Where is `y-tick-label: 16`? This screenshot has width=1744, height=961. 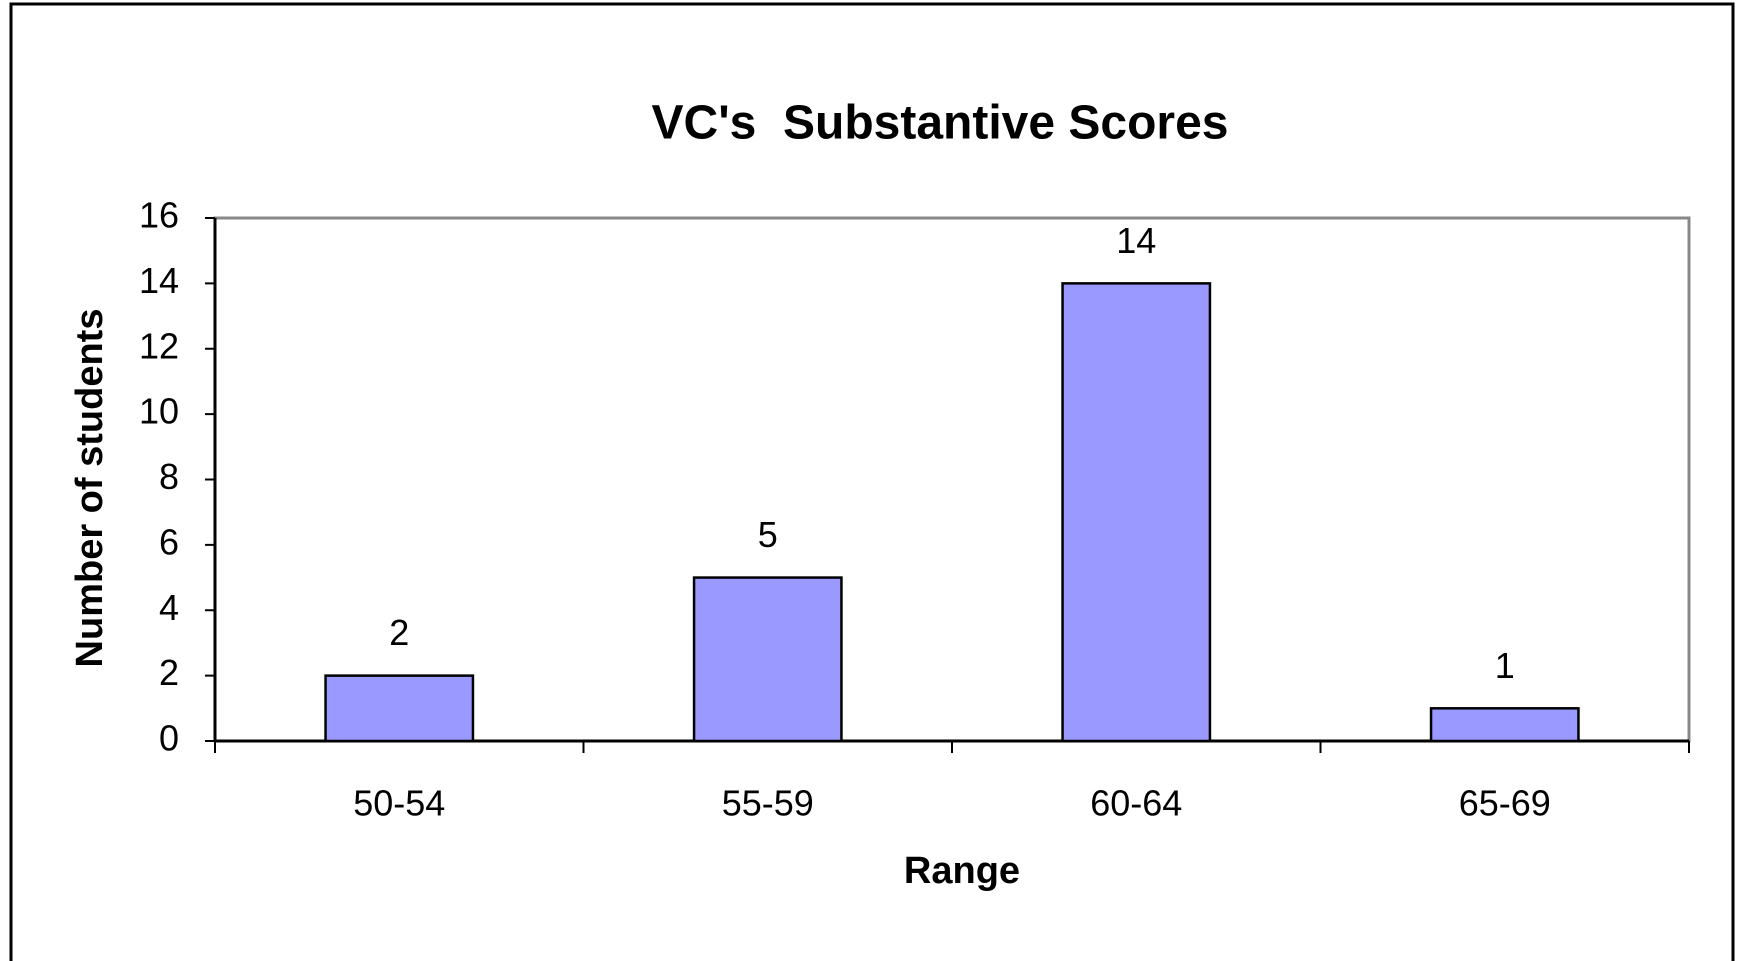 y-tick-label: 16 is located at coordinates (159, 215).